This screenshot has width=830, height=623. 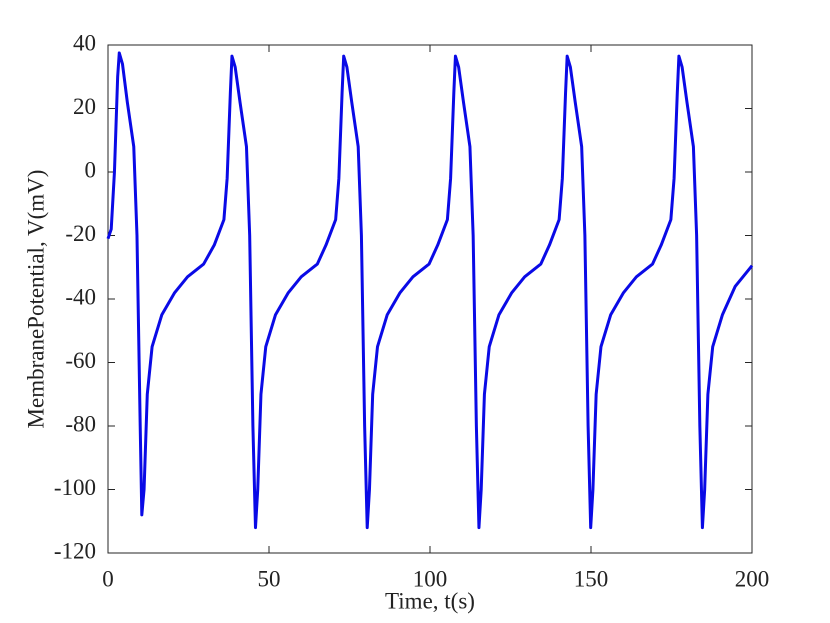 I want to click on y-tick-label: -40, so click(x=80, y=296).